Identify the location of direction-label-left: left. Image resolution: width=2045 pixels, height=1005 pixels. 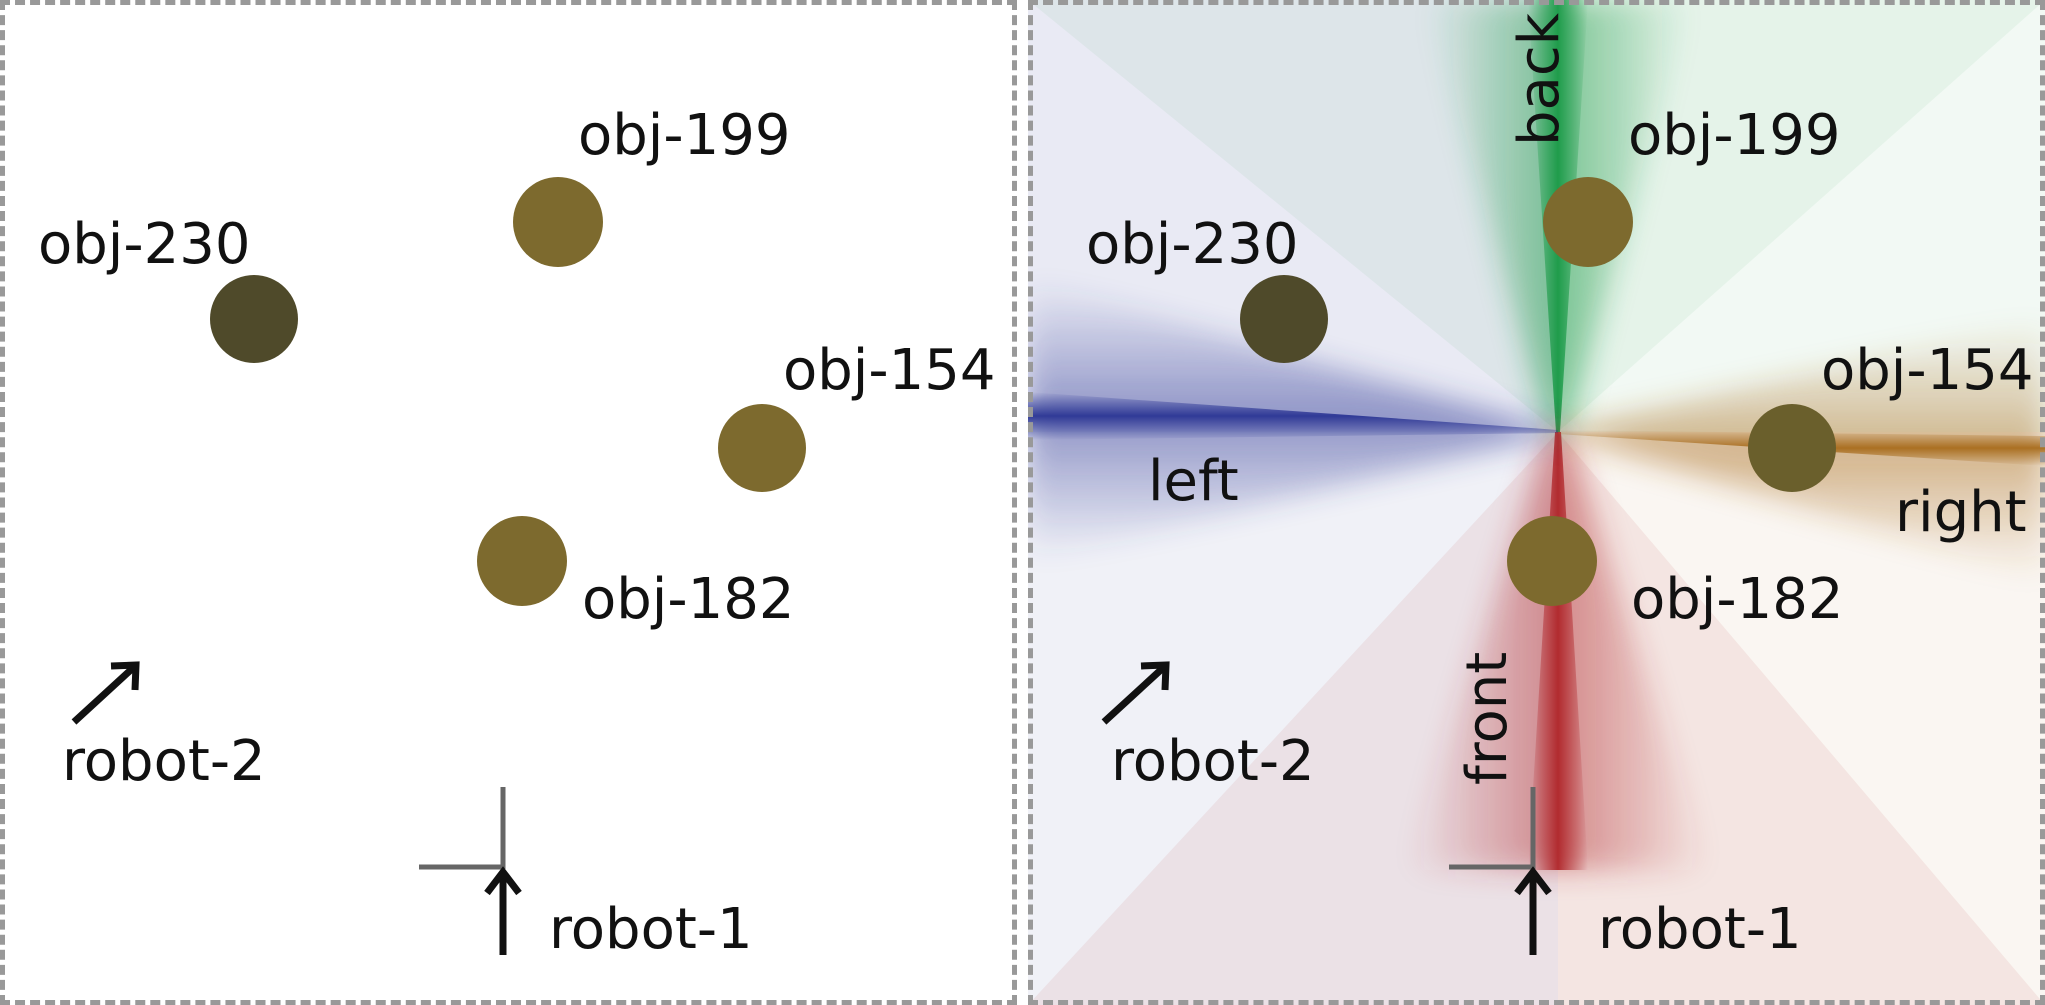
(1193, 481).